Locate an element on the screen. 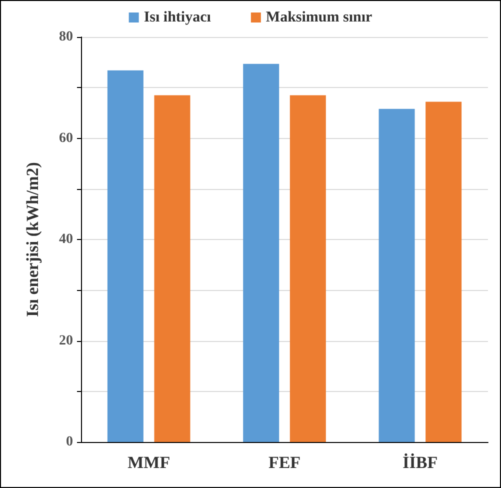 Image resolution: width=501 pixels, height=488 pixels. y-tick-label: 40 is located at coordinates (66, 239).